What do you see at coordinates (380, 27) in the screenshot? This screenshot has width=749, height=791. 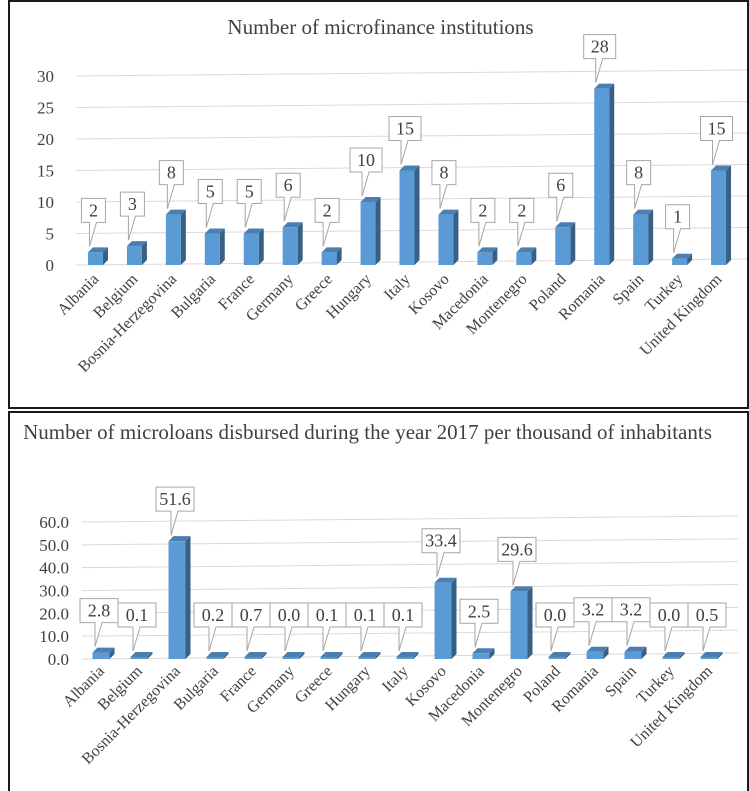 I see `chart-title: Number of microfinance institutions` at bounding box center [380, 27].